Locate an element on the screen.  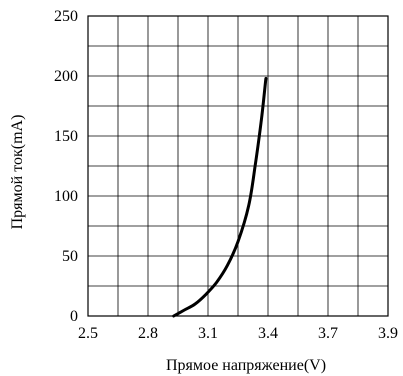
x-tick-label: 3.4 is located at coordinates (268, 333).